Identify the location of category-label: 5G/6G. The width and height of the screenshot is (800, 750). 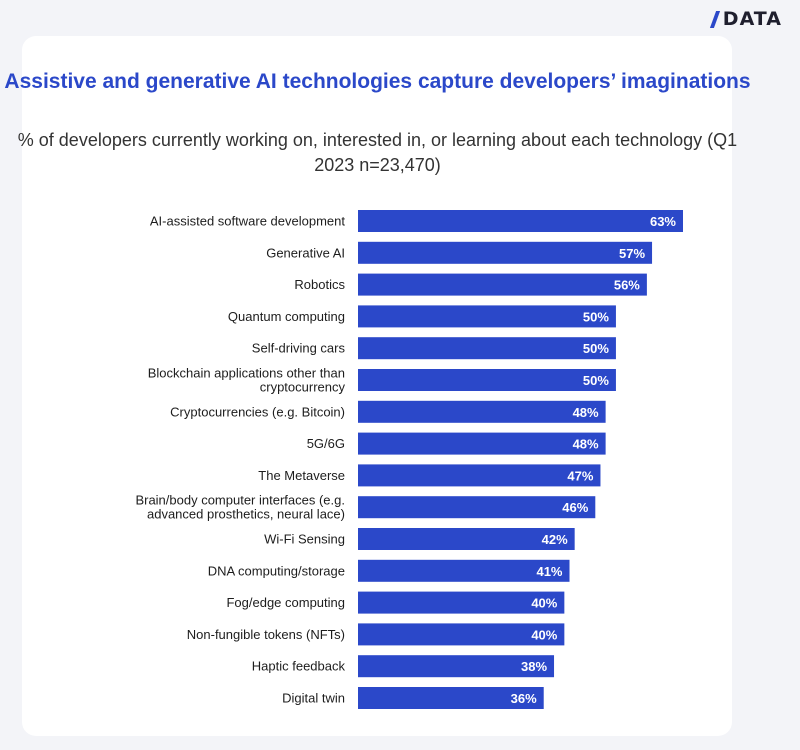
(326, 443).